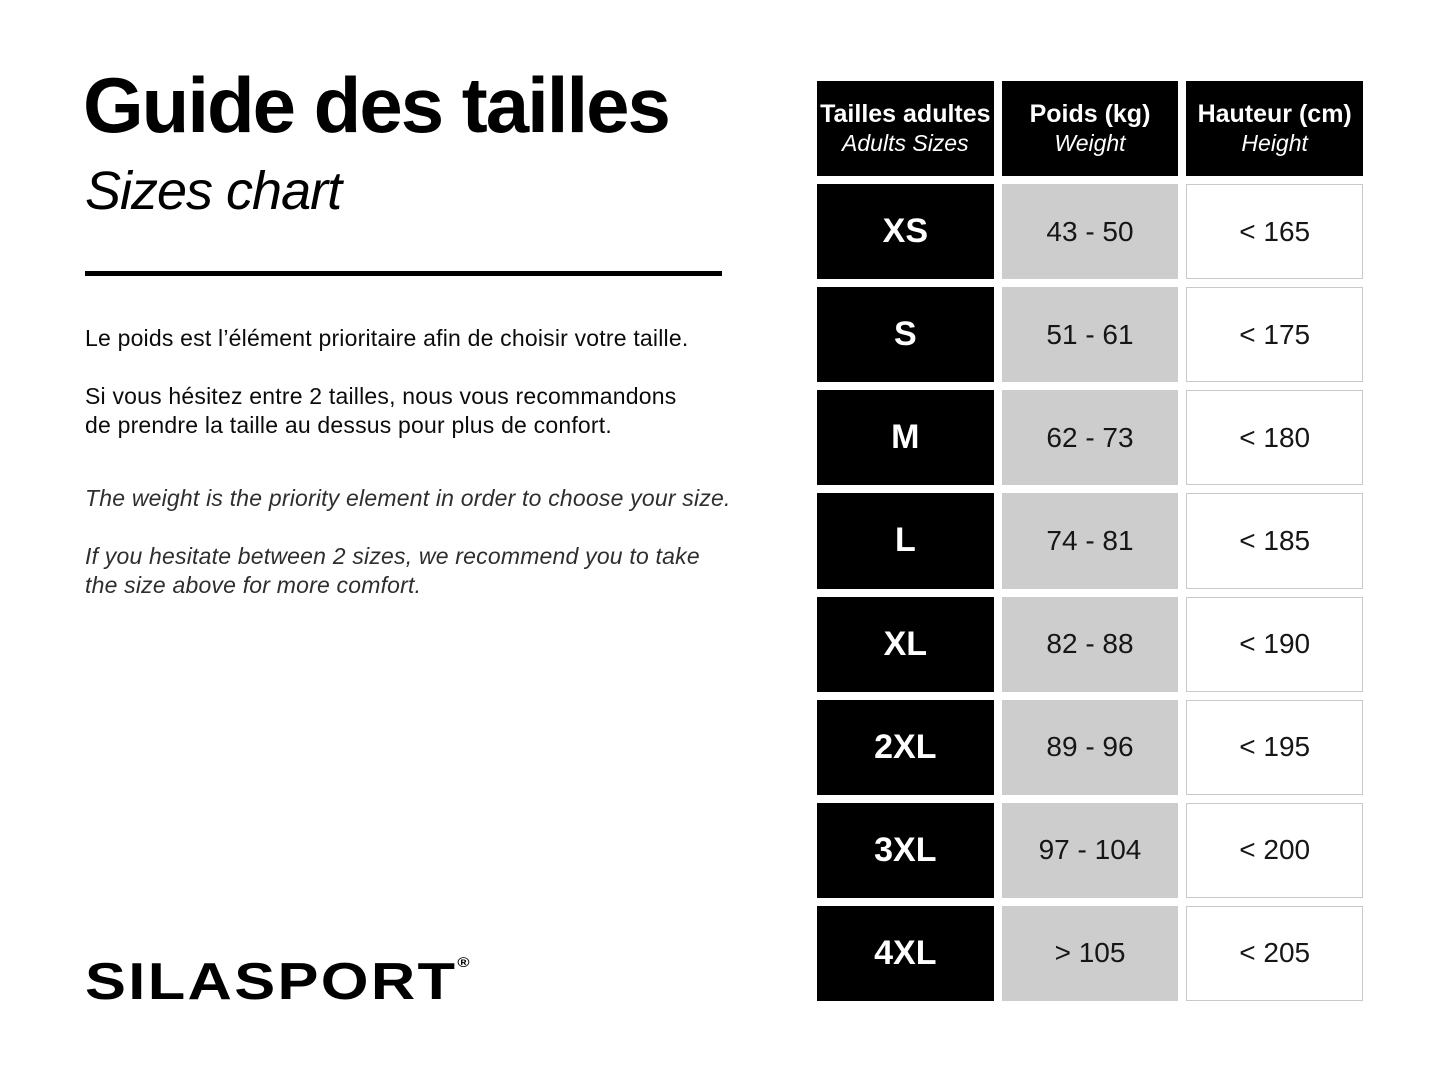  I want to click on weight-cell: 89 - 96, so click(1090, 747).